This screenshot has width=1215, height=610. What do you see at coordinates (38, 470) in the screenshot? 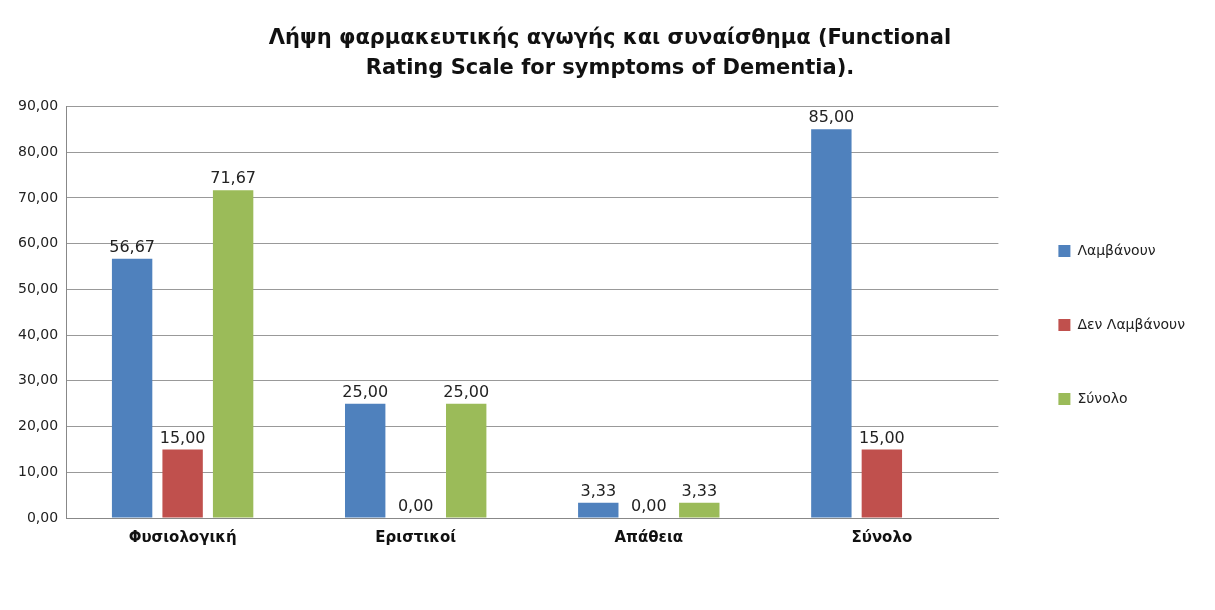
I see `y-tick-label: 10,00` at bounding box center [38, 470].